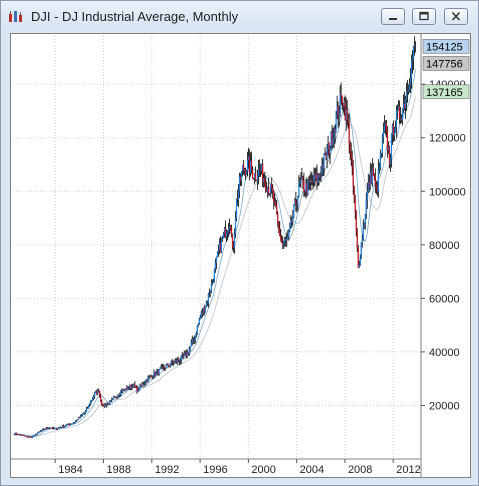 The width and height of the screenshot is (479, 486). I want to click on price-tag-label: 137165, so click(444, 93).